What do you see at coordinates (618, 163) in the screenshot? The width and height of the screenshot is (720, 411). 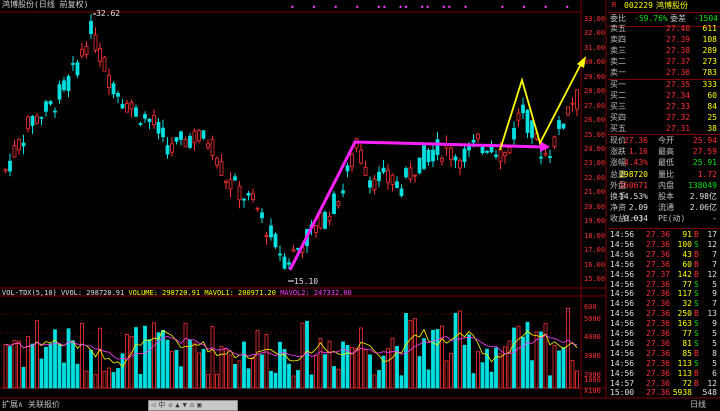 I see `stat-label: 涨幅` at bounding box center [618, 163].